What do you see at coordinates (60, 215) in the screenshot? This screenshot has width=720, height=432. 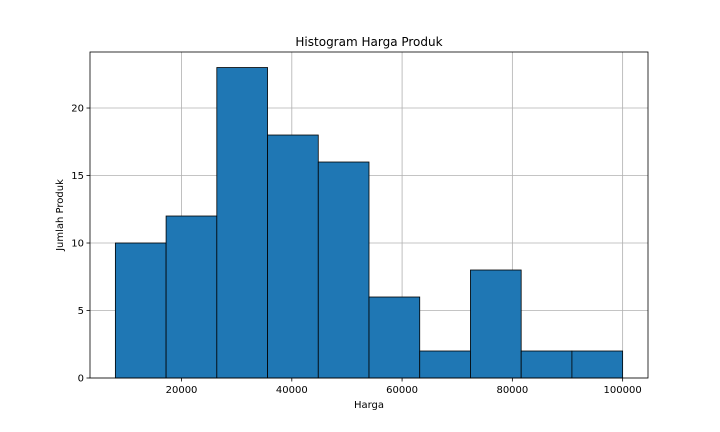 I see `y-axis-label: Jumlah Produk` at bounding box center [60, 215].